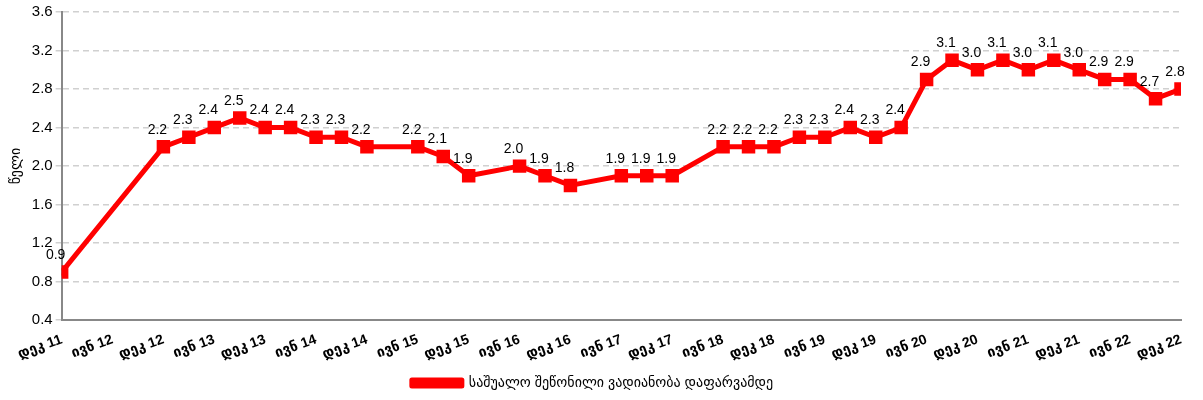 Image resolution: width=1203 pixels, height=400 pixels. Describe the element at coordinates (751, 346) in the screenshot. I see `x-tick-label: დეკ 18` at that location.